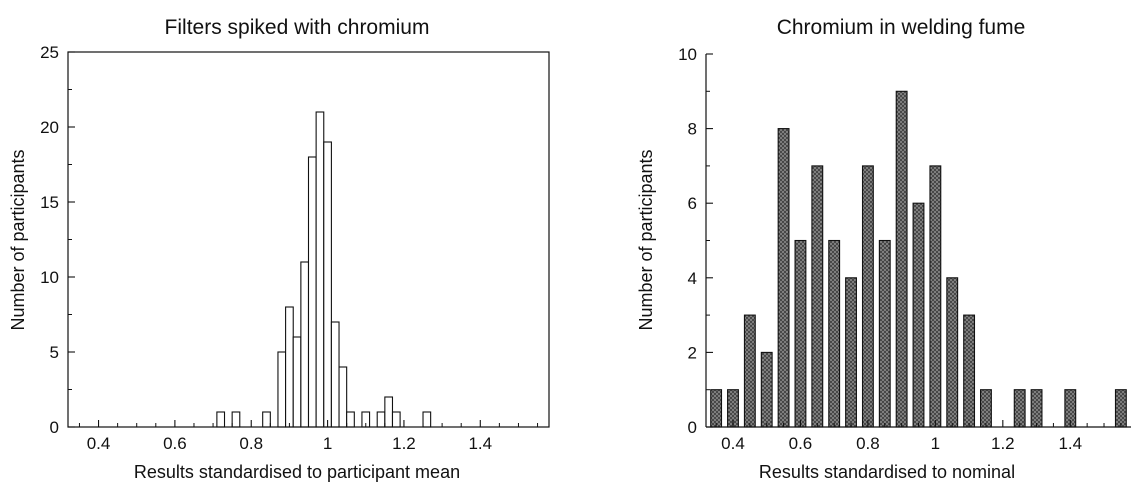  Describe the element at coordinates (692, 352) in the screenshot. I see `y-tick-label: 2` at that location.